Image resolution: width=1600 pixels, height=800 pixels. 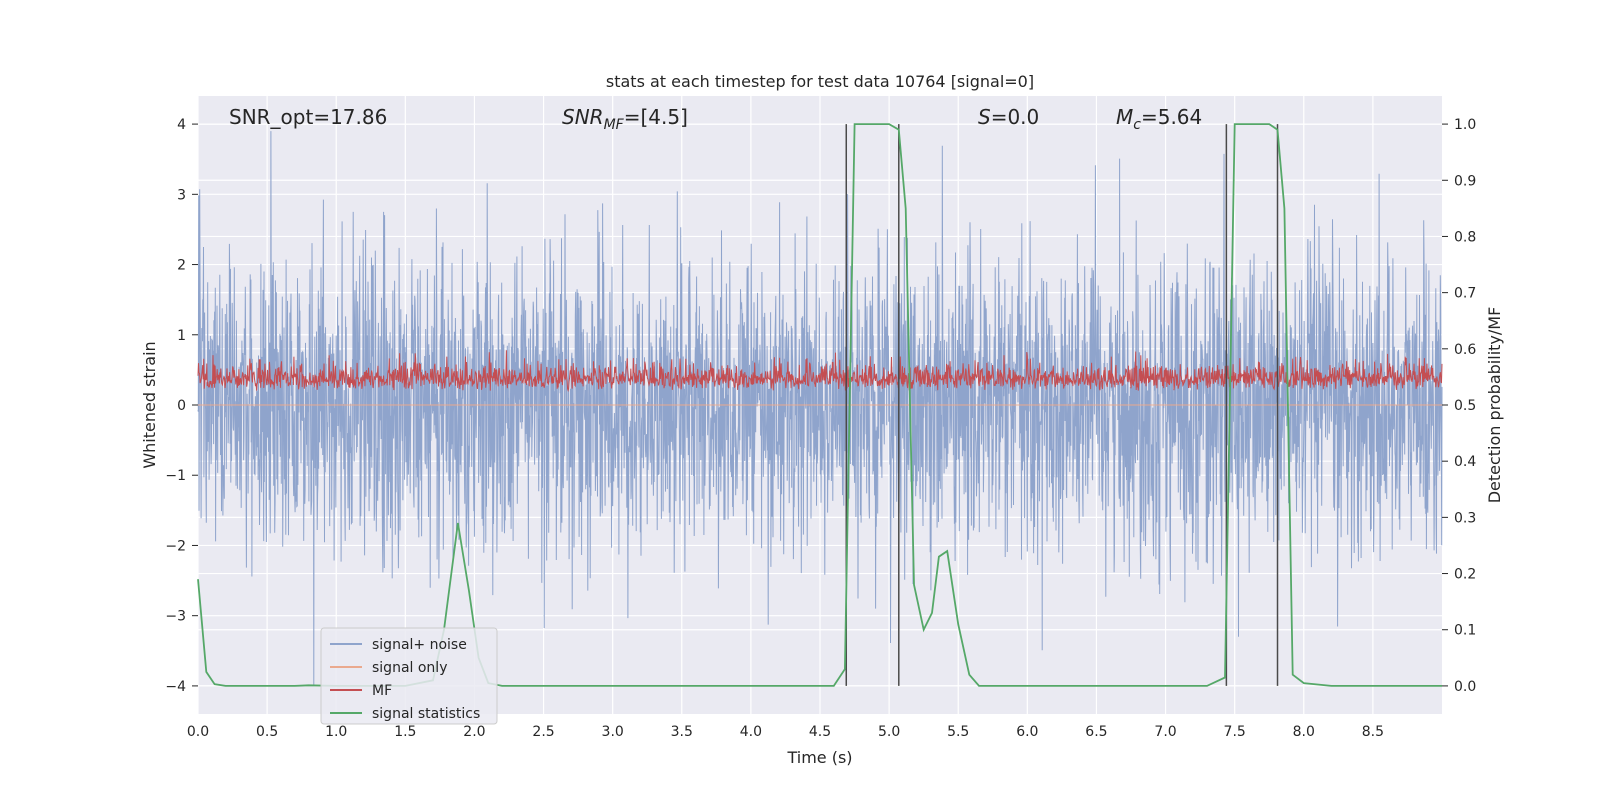 What do you see at coordinates (1165, 732) in the screenshot?
I see `x-tick-label: 7.0` at bounding box center [1165, 732].